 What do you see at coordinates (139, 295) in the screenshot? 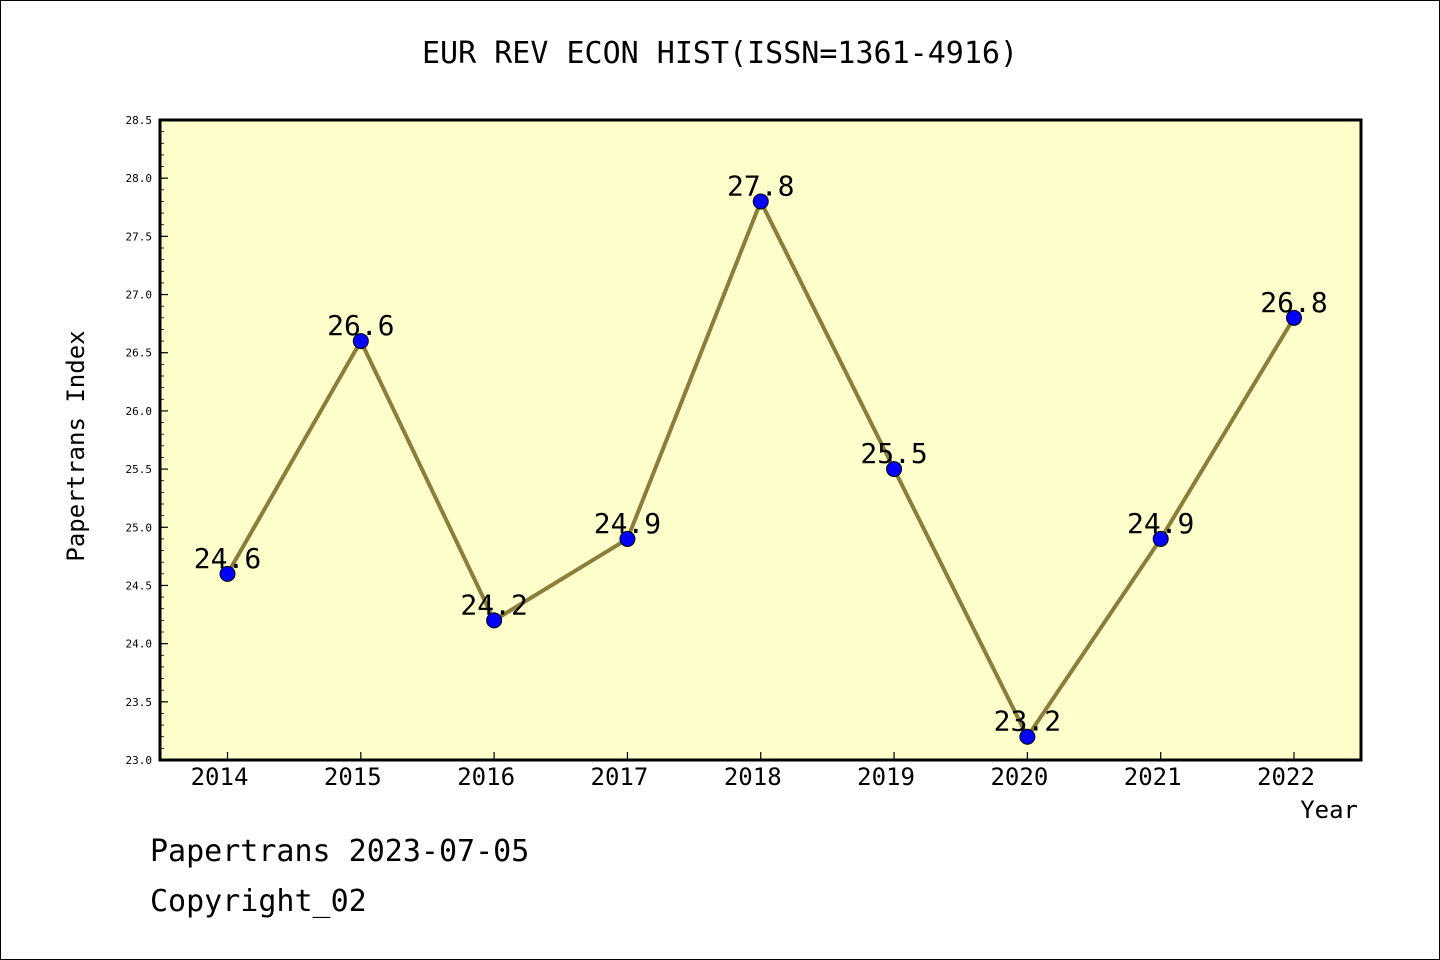
I see `y-tick-label: 27.0` at bounding box center [139, 295].